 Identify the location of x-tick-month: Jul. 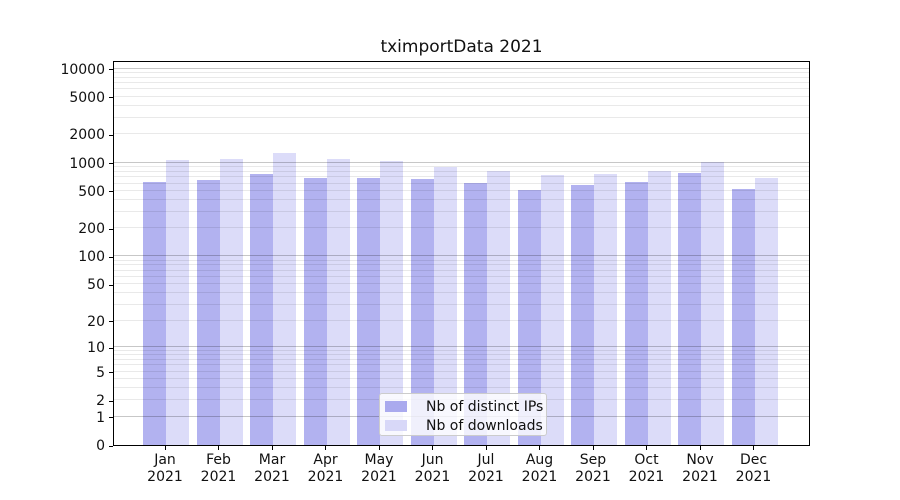
(486, 460).